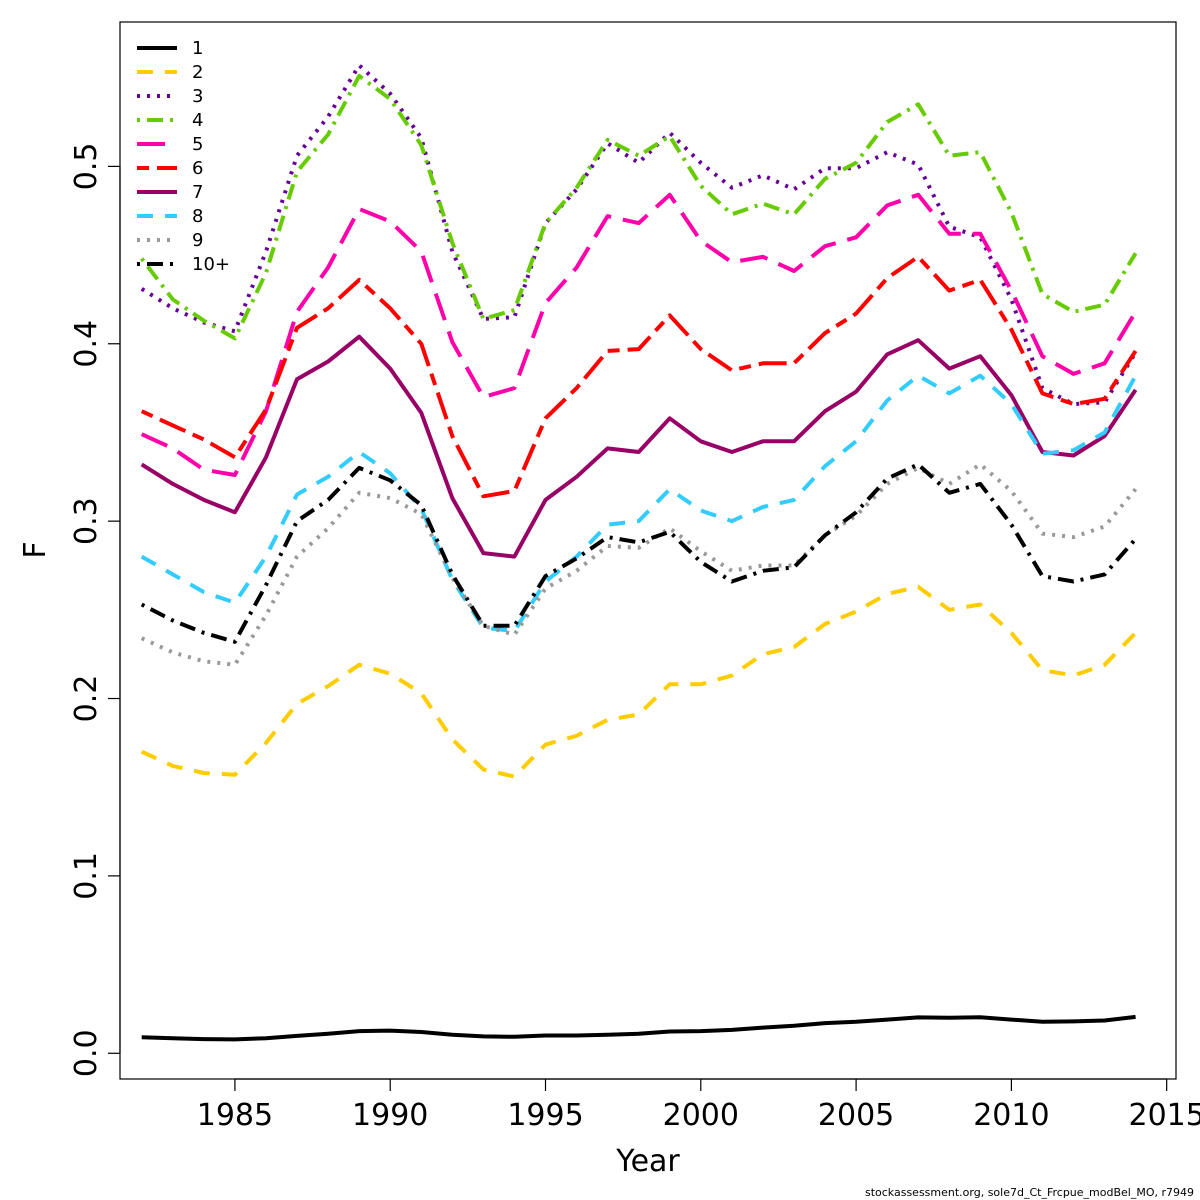 Image resolution: width=1200 pixels, height=1200 pixels. I want to click on y-tick-label: 0.3, so click(86, 521).